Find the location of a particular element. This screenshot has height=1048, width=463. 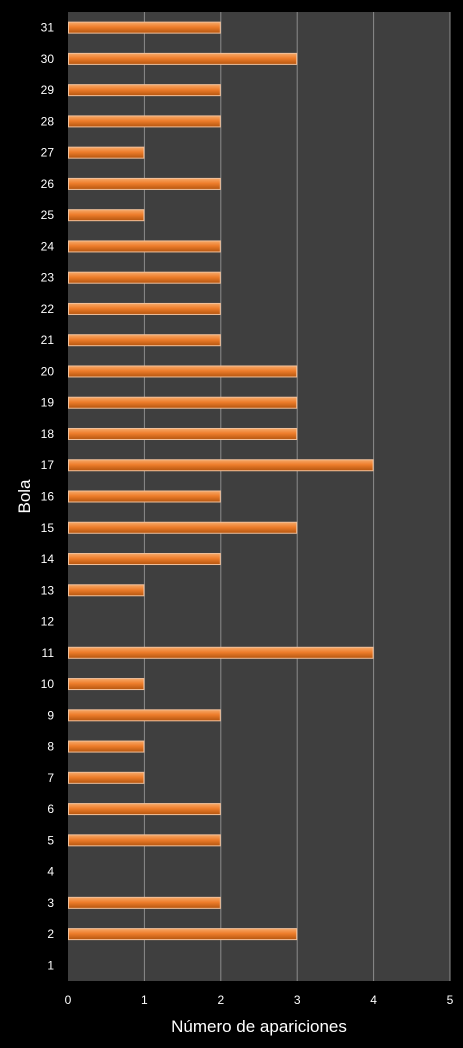

y-tick-label: 23 is located at coordinates (48, 278).